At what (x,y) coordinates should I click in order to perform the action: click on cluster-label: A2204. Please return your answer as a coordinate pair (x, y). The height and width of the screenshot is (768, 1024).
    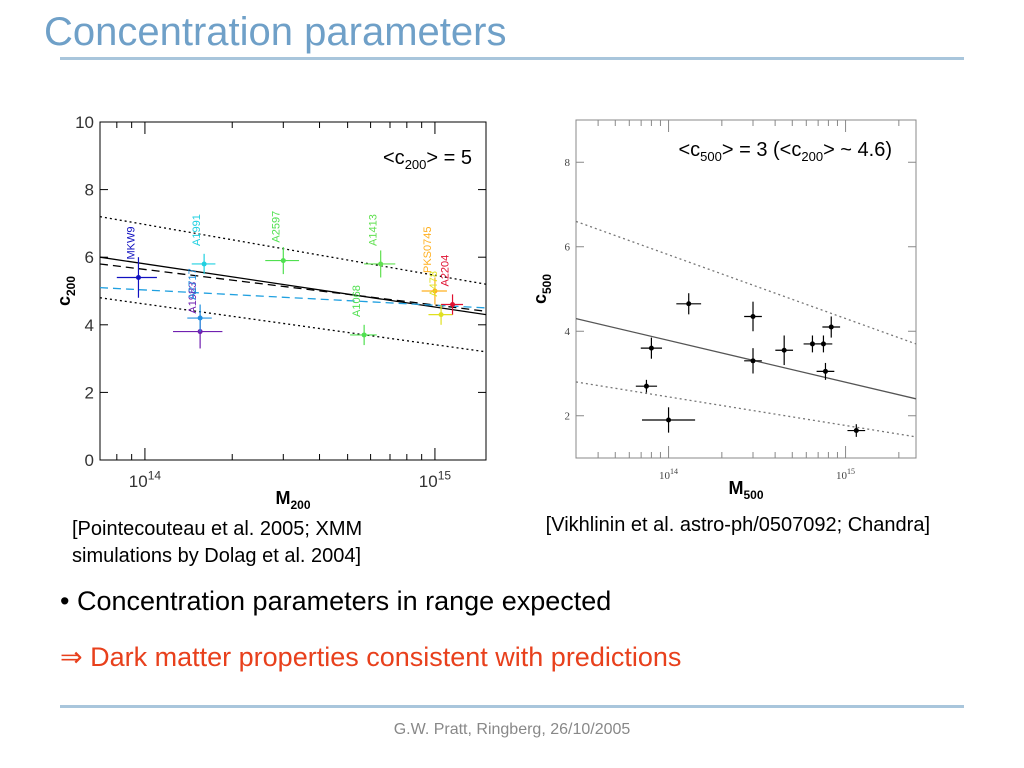
    Looking at the image, I should click on (446, 271).